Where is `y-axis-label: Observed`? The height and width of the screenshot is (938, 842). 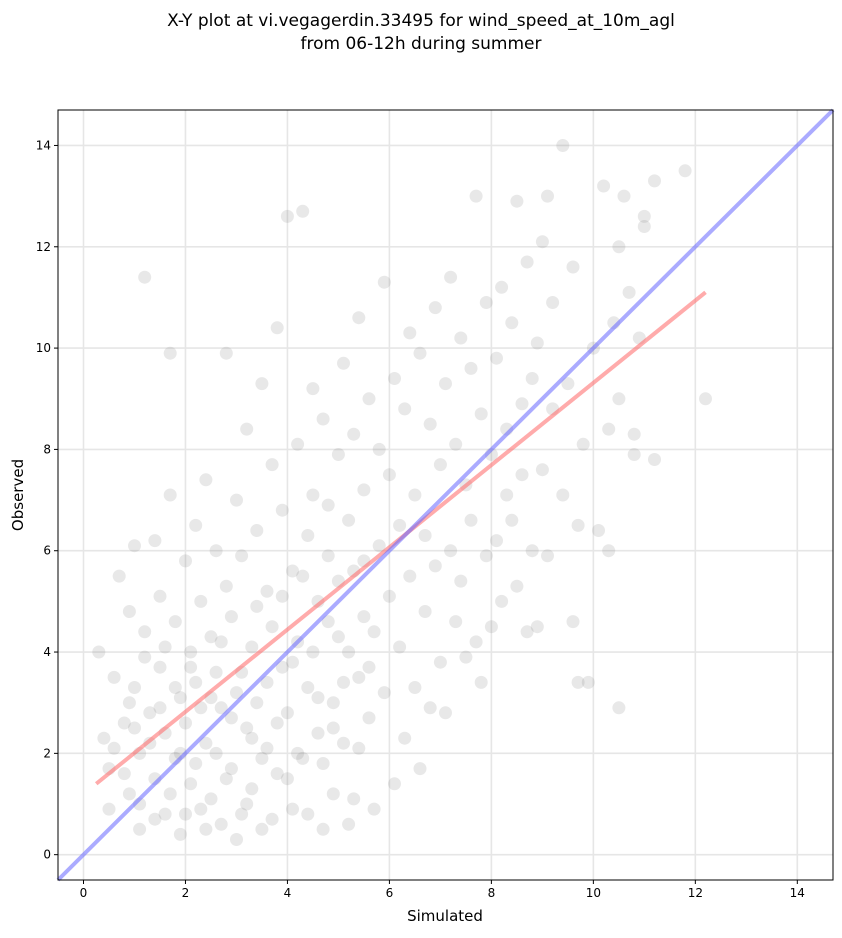
y-axis-label: Observed is located at coordinates (18, 495).